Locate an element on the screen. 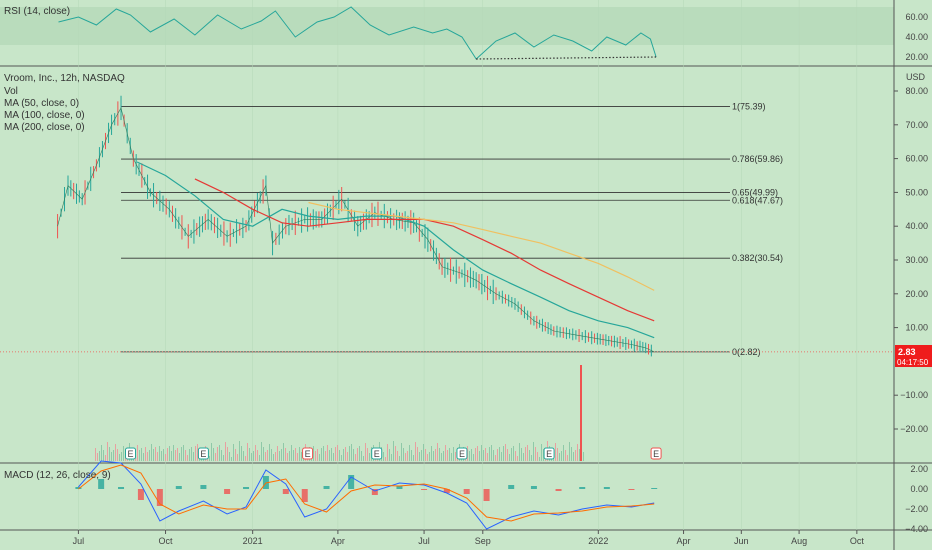 The width and height of the screenshot is (932, 550). rsi-tick-label: 20.00 is located at coordinates (916, 57).